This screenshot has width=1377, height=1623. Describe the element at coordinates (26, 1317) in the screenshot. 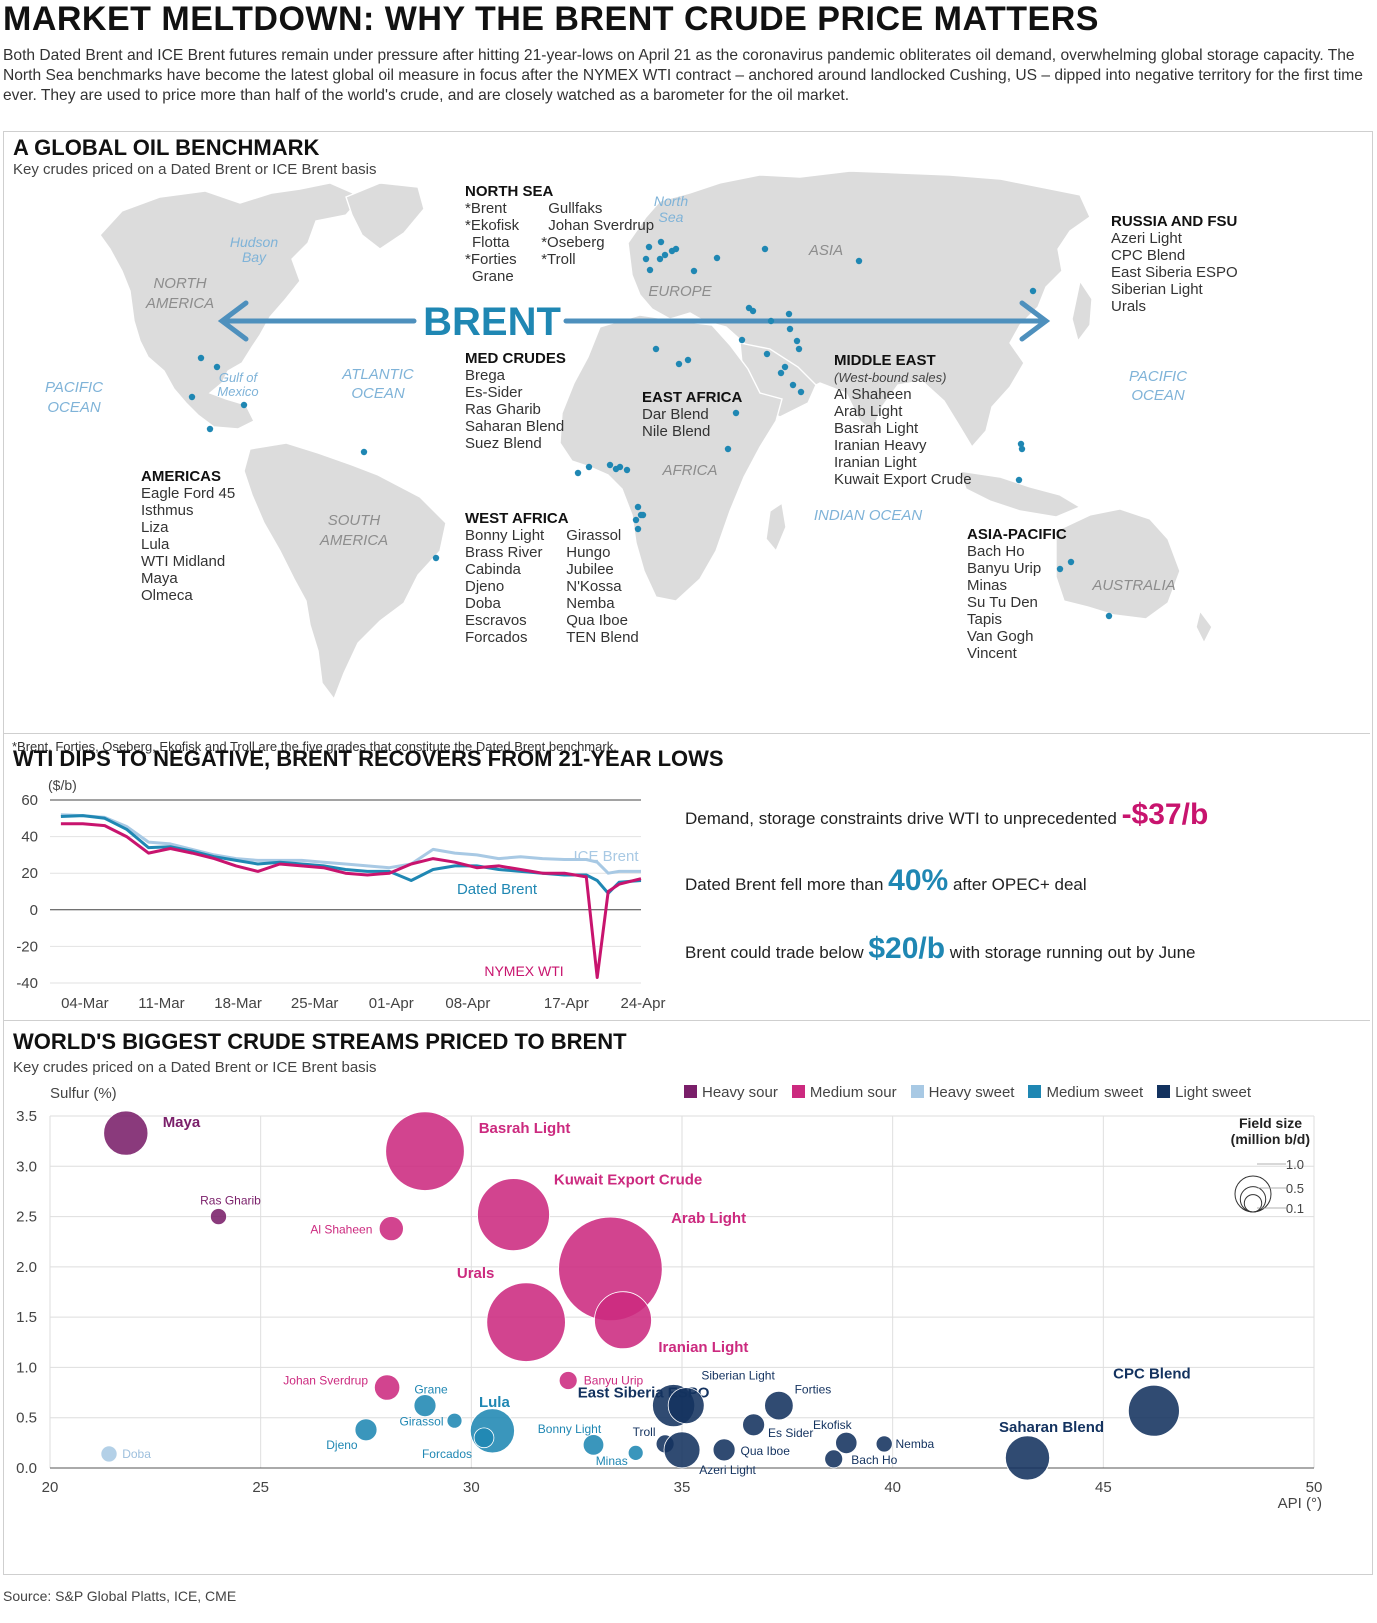

I see `bubble-y-tick: 1.5` at that location.